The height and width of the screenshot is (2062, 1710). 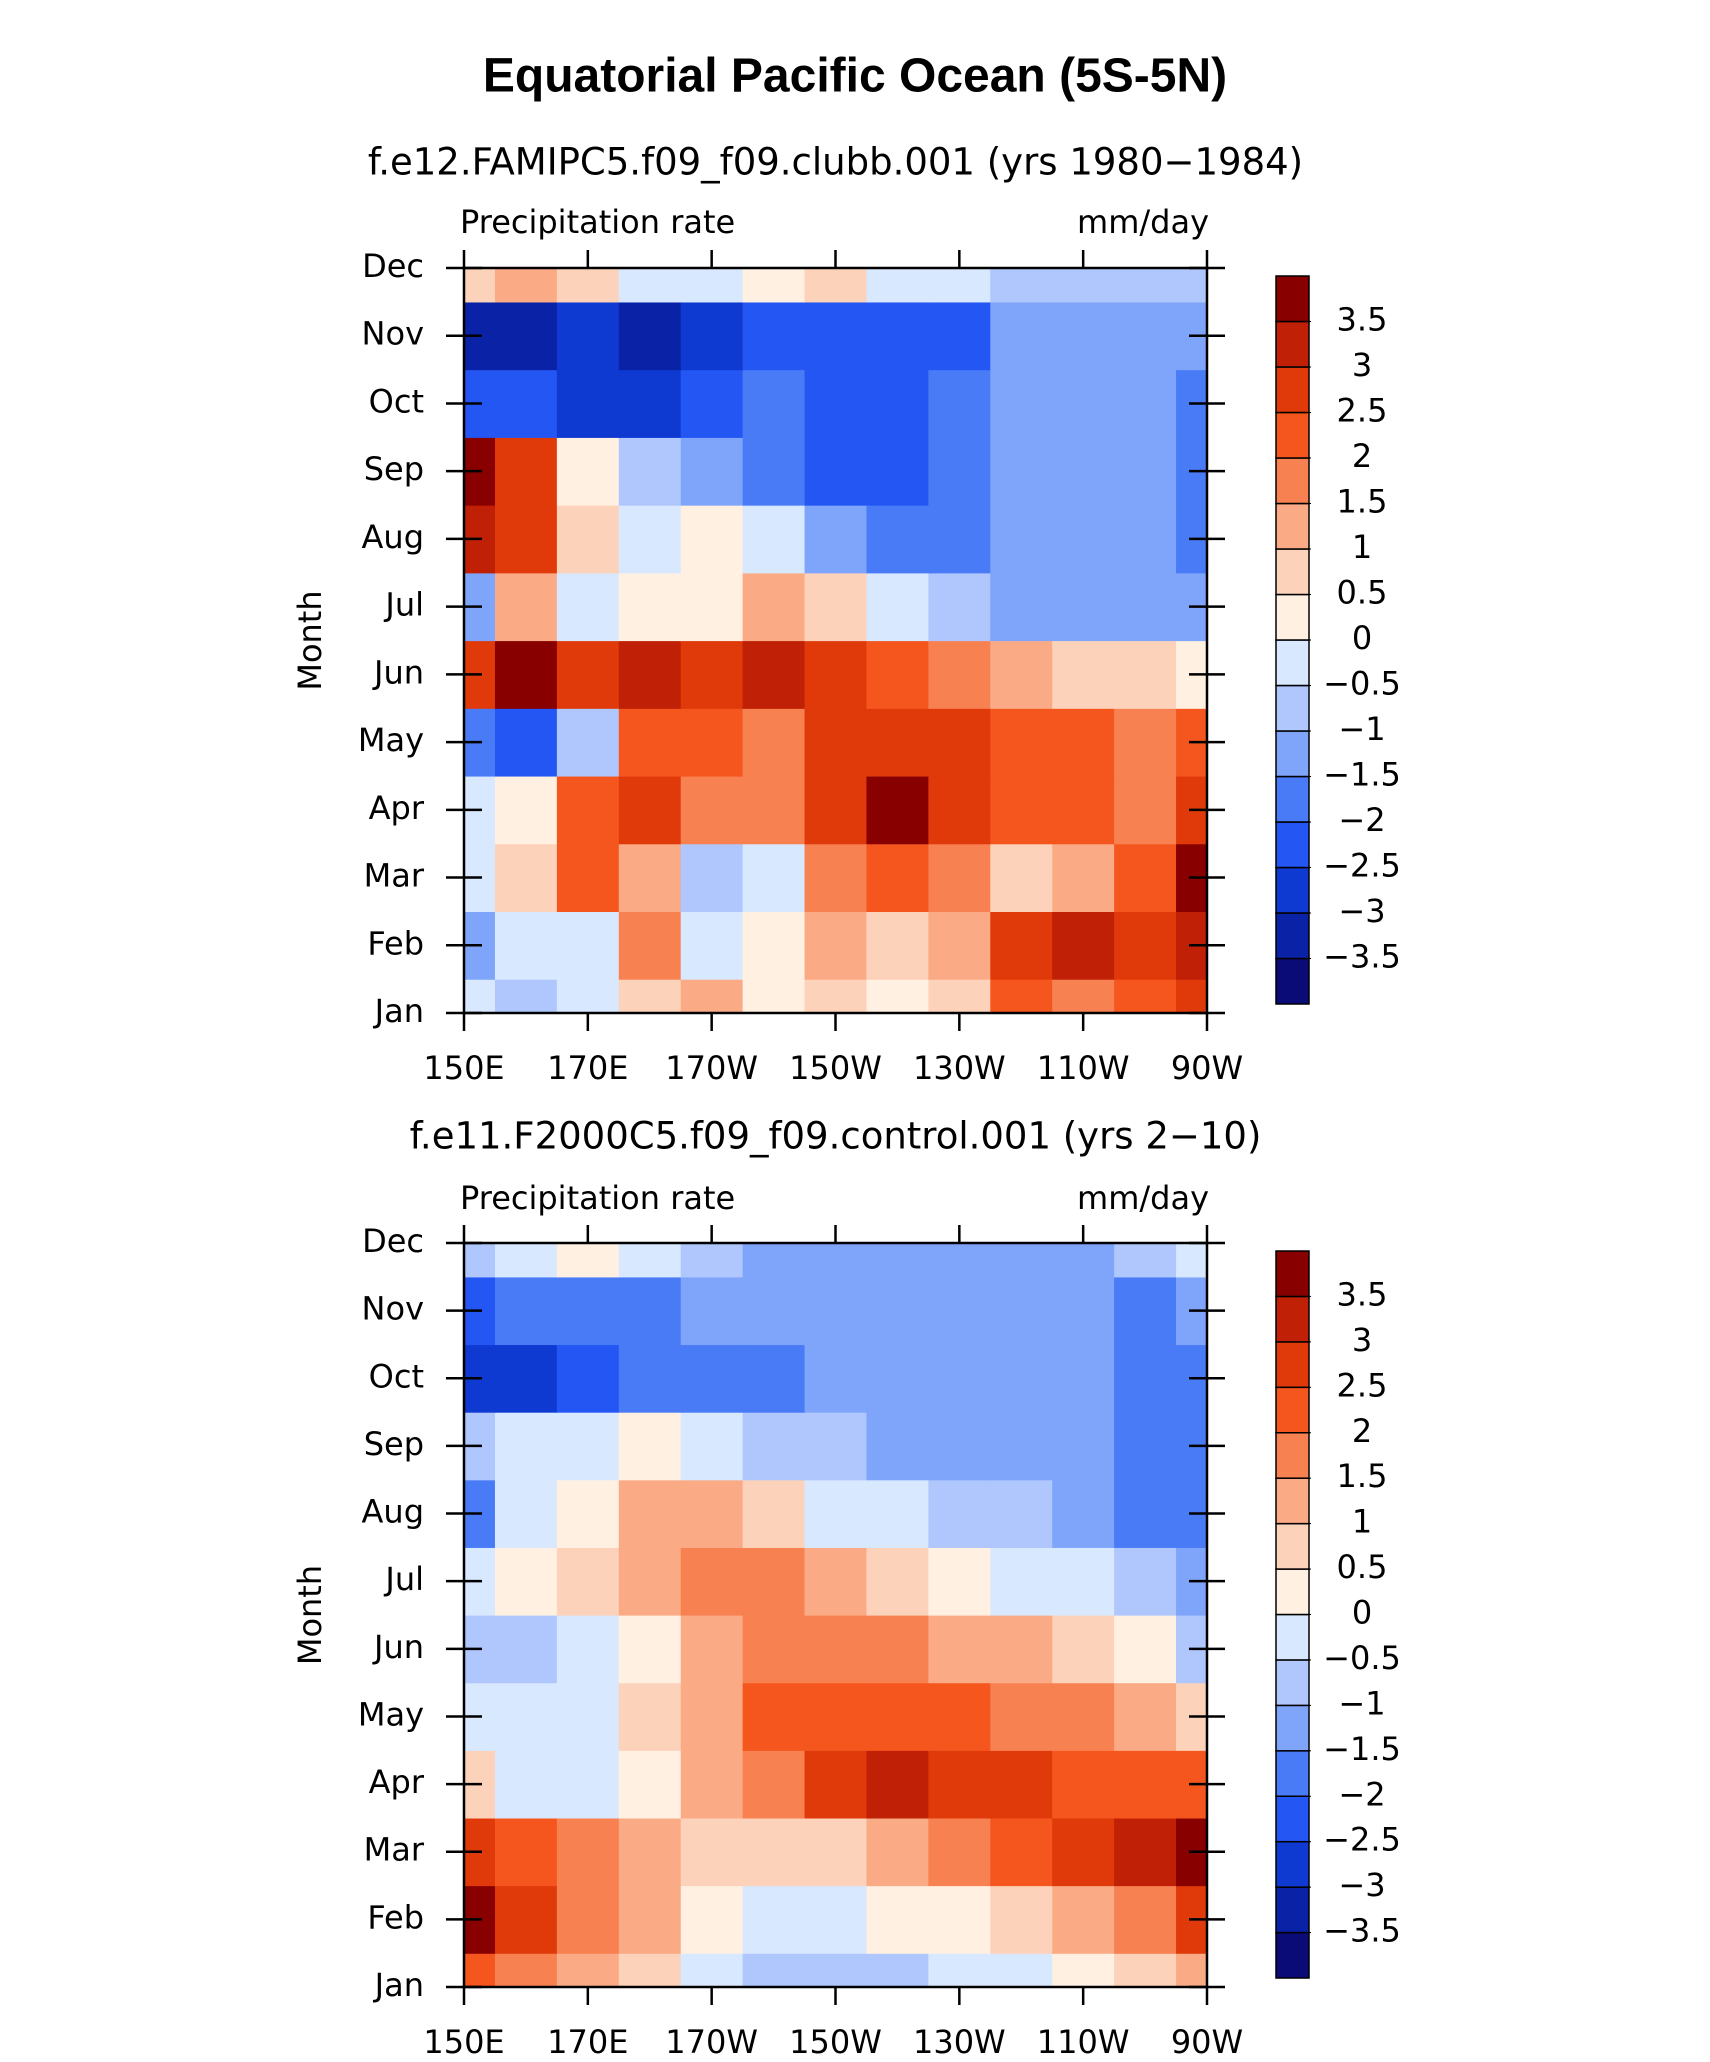 What do you see at coordinates (1362, 547) in the screenshot?
I see `colorbar-label: 1` at bounding box center [1362, 547].